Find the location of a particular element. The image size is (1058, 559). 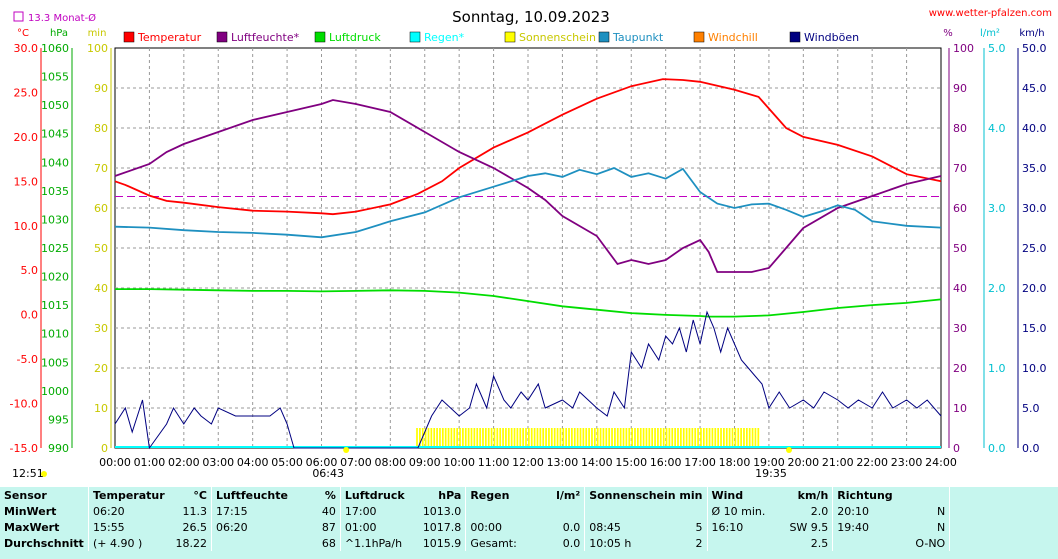

x-tick-label: 22:00 is located at coordinates (872, 462).